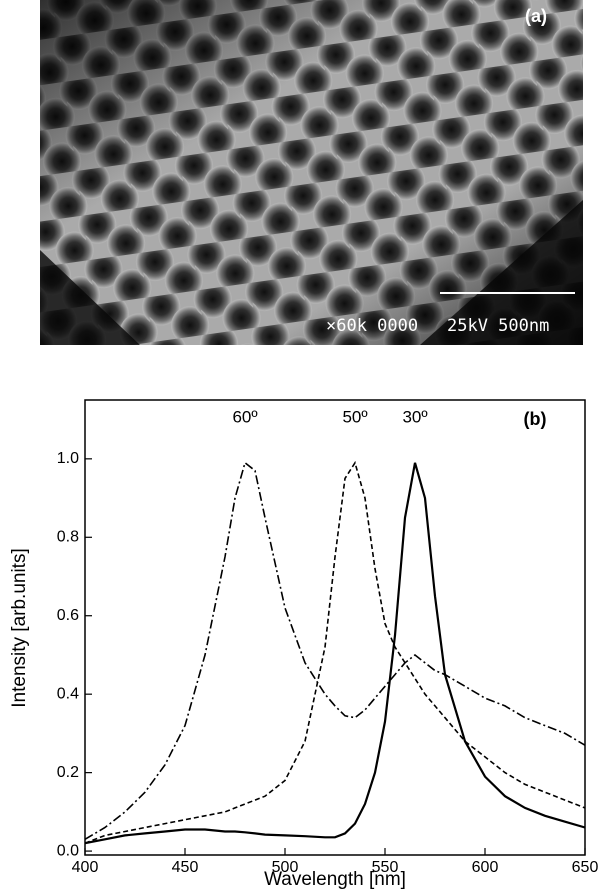  Describe the element at coordinates (19, 627) in the screenshot. I see `y-axis-label: Intensity [arb.units]` at that location.